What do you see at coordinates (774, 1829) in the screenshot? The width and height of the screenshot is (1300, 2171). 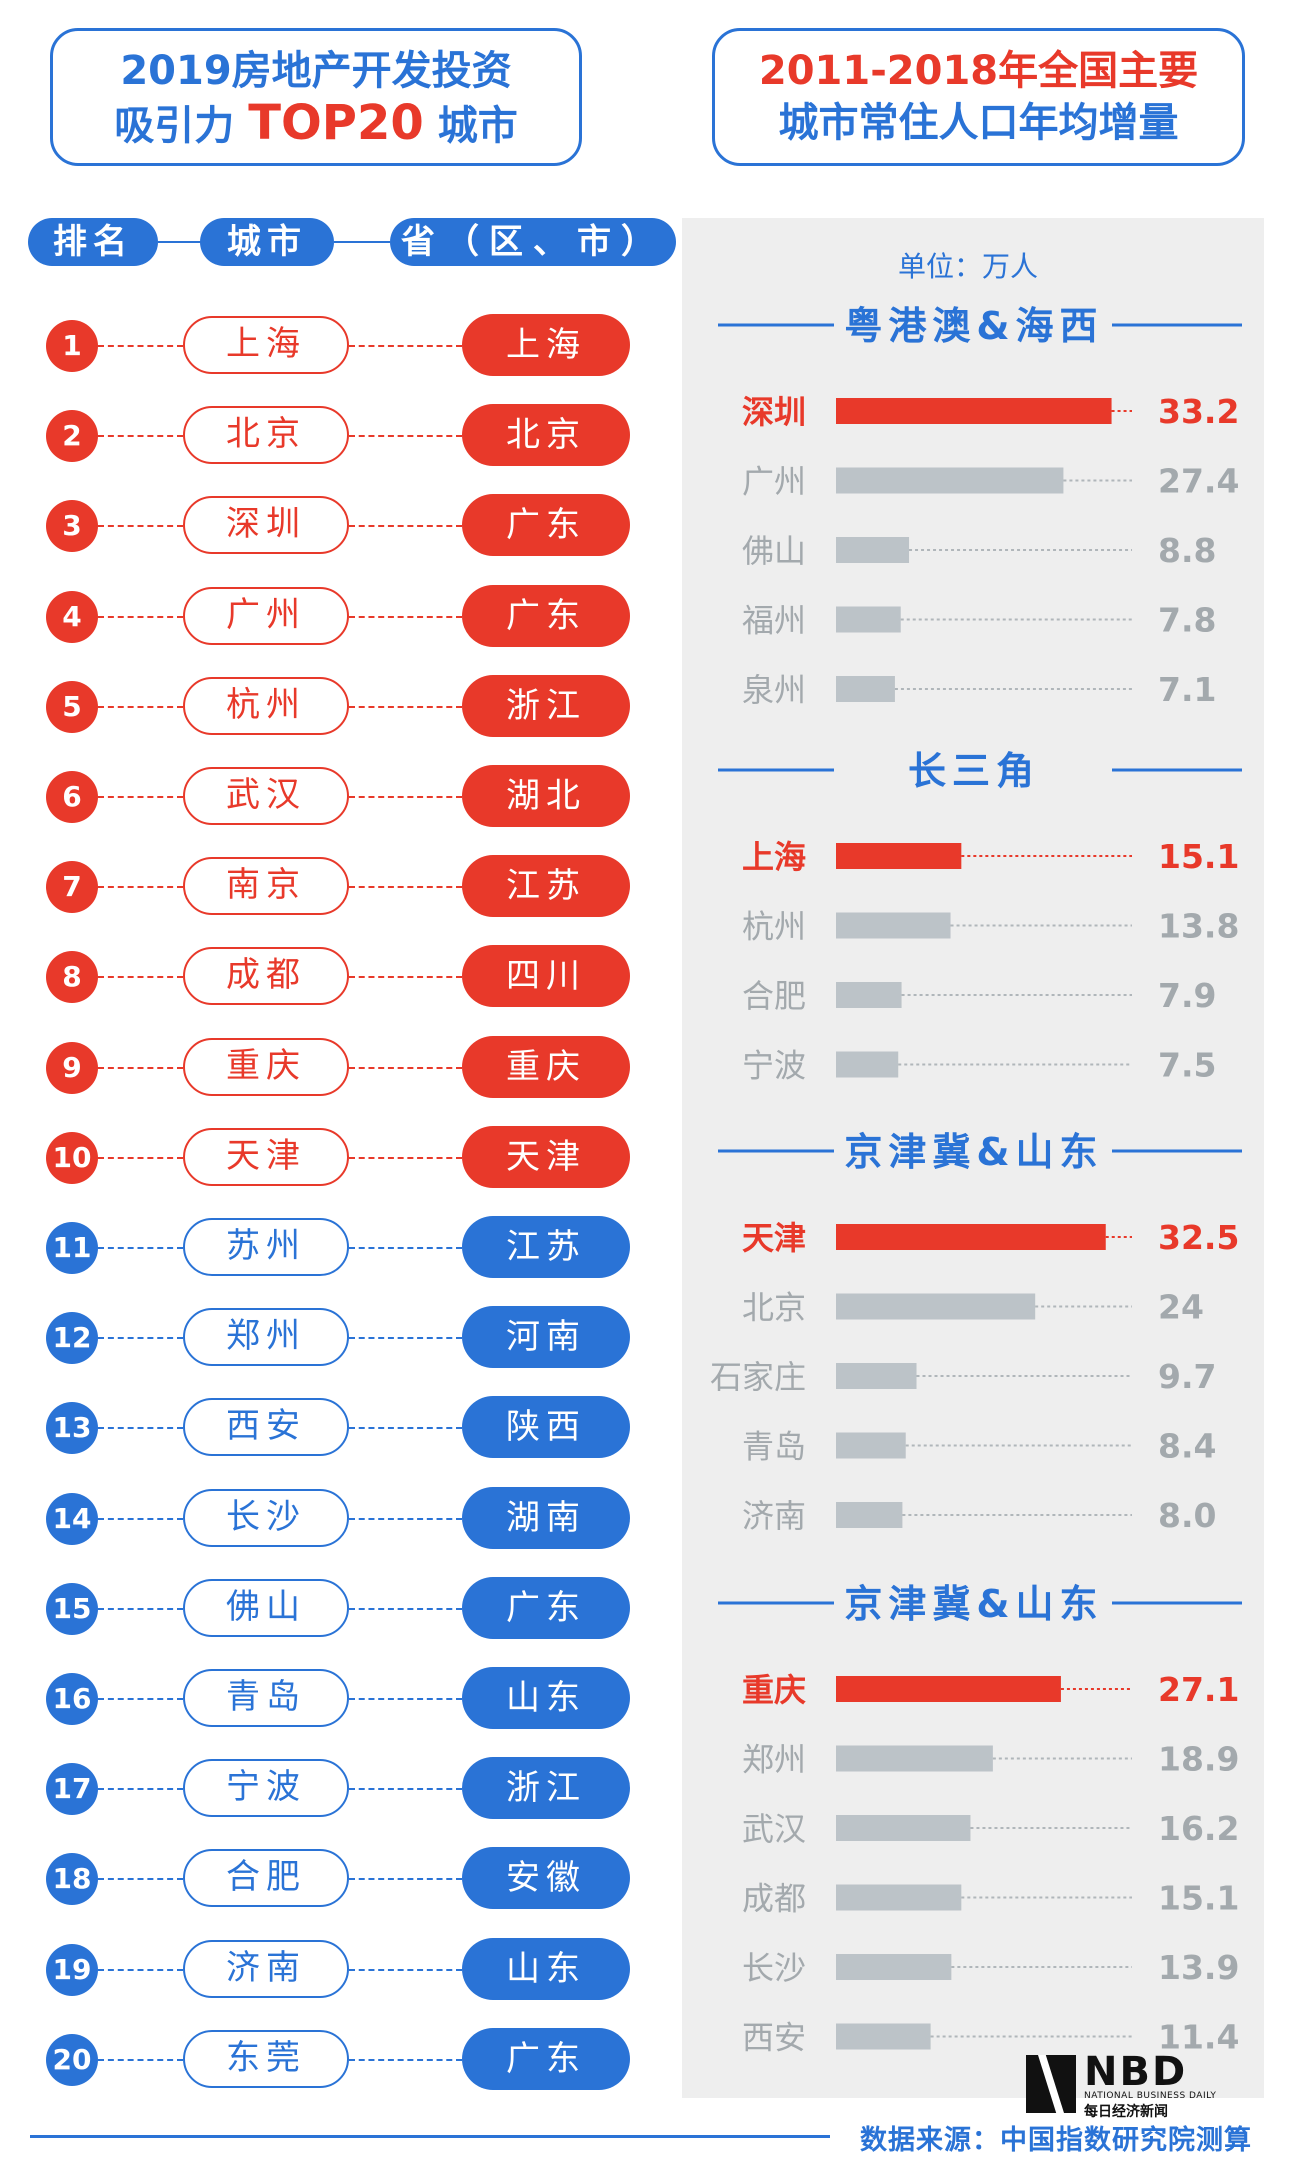 I see `bar-category-label: 武汉` at bounding box center [774, 1829].